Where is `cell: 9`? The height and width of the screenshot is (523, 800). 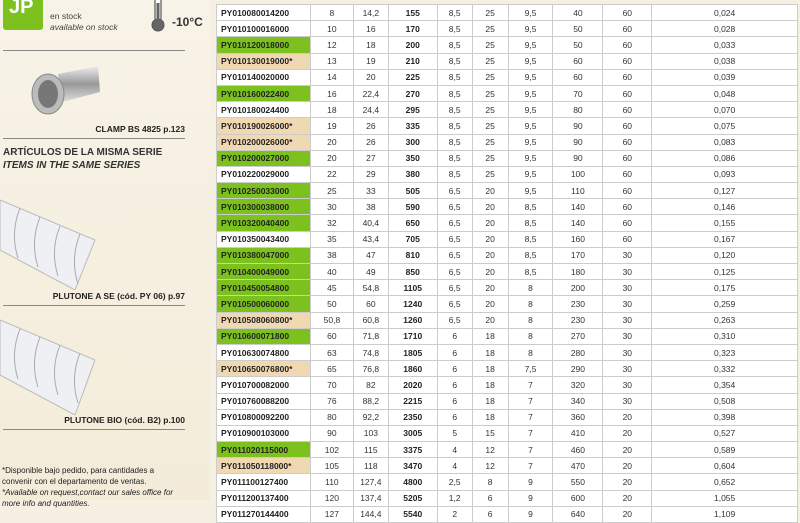 cell: 9 is located at coordinates (530, 514).